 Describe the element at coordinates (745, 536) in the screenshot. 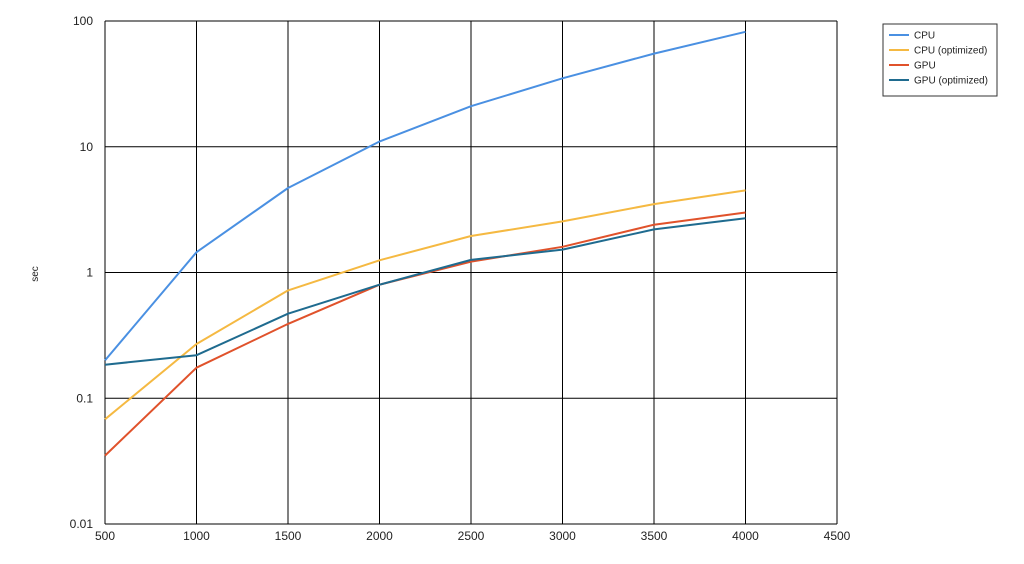

I see `x-tick-label: 4000` at that location.